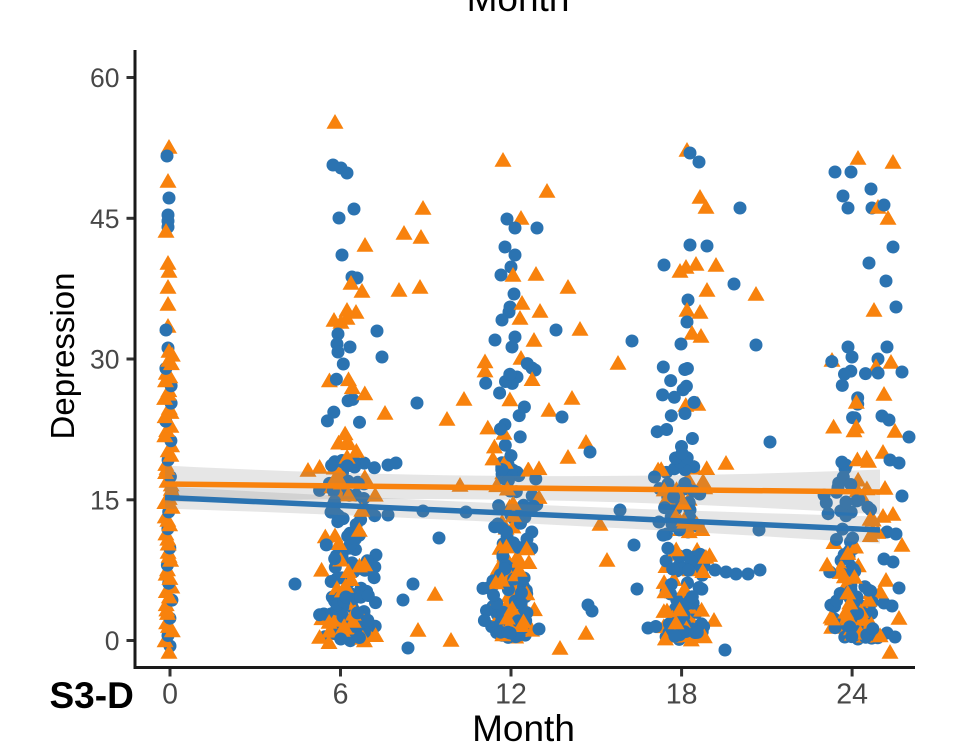  What do you see at coordinates (104, 219) in the screenshot?
I see `svg-text: 45` at bounding box center [104, 219].